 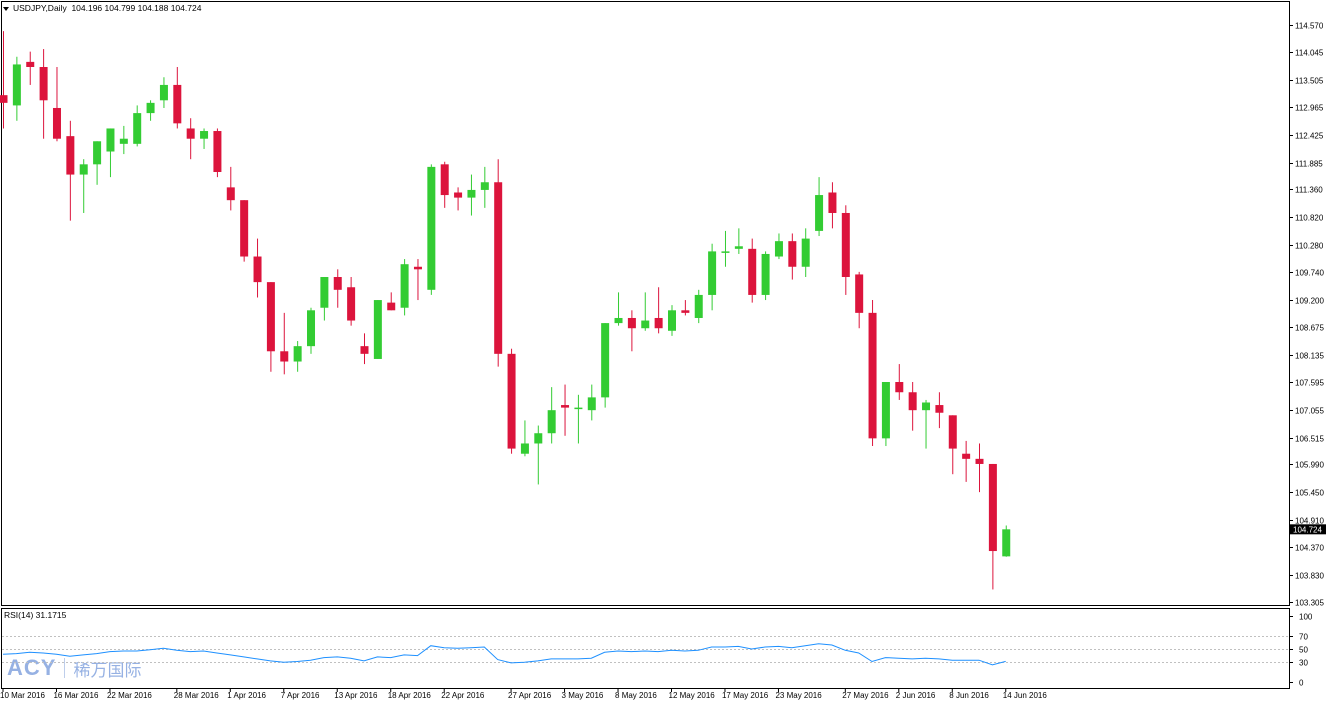 What do you see at coordinates (35, 615) in the screenshot?
I see `rsi-label: RSI(14) 31.1715` at bounding box center [35, 615].